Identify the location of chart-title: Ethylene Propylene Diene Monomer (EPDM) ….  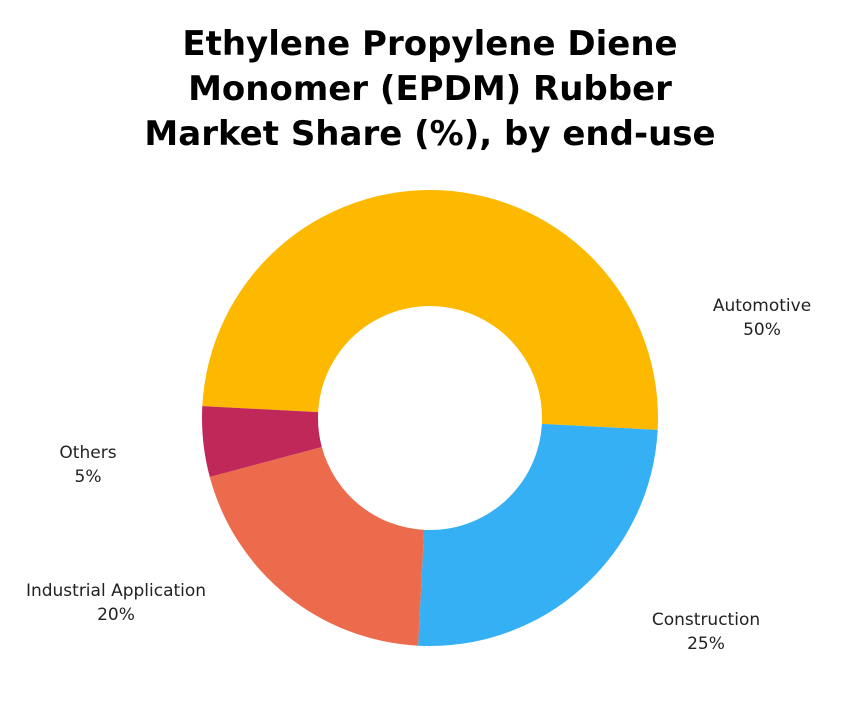
(430, 89).